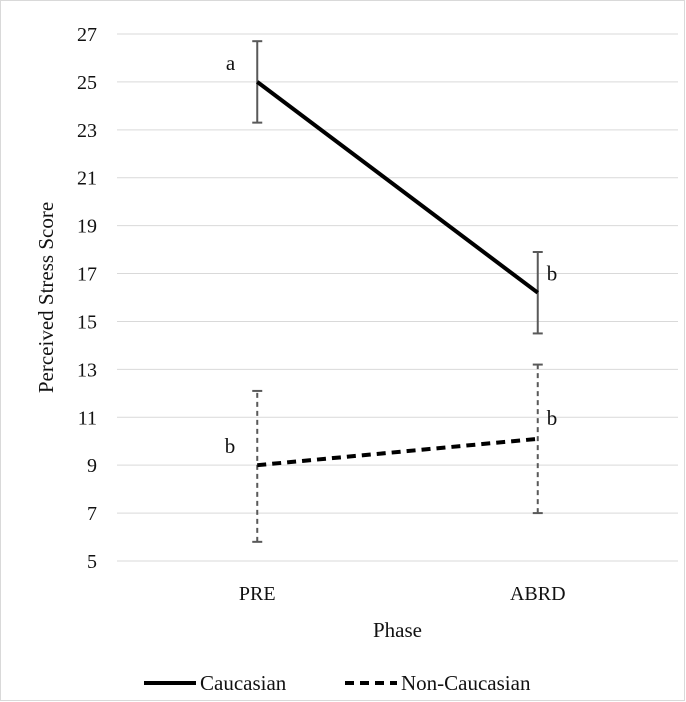 The height and width of the screenshot is (702, 686). I want to click on y-tick-label: 21, so click(87, 179).